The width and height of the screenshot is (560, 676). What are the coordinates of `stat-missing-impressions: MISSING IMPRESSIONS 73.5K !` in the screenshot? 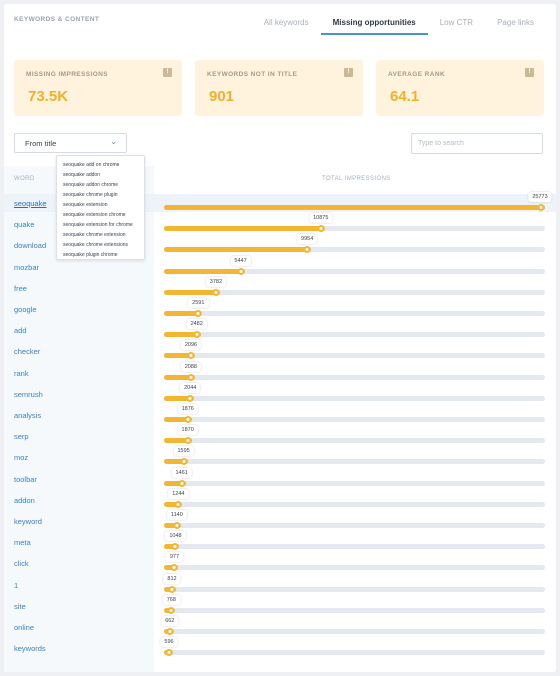 It's located at (98, 88).